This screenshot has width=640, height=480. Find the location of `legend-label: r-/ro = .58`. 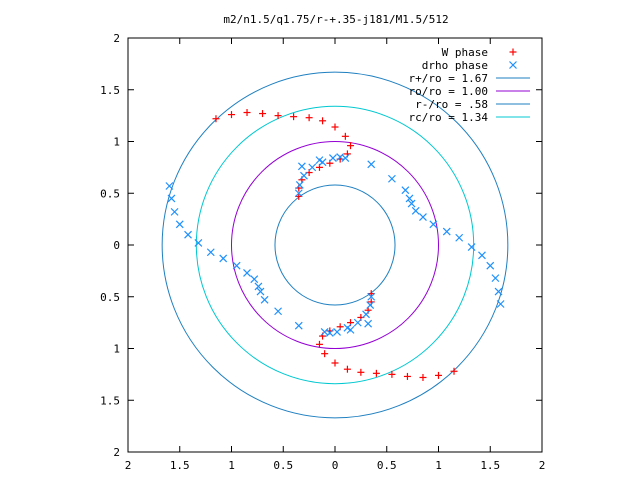

legend-label: r-/ro = .58 is located at coordinates (451, 104).